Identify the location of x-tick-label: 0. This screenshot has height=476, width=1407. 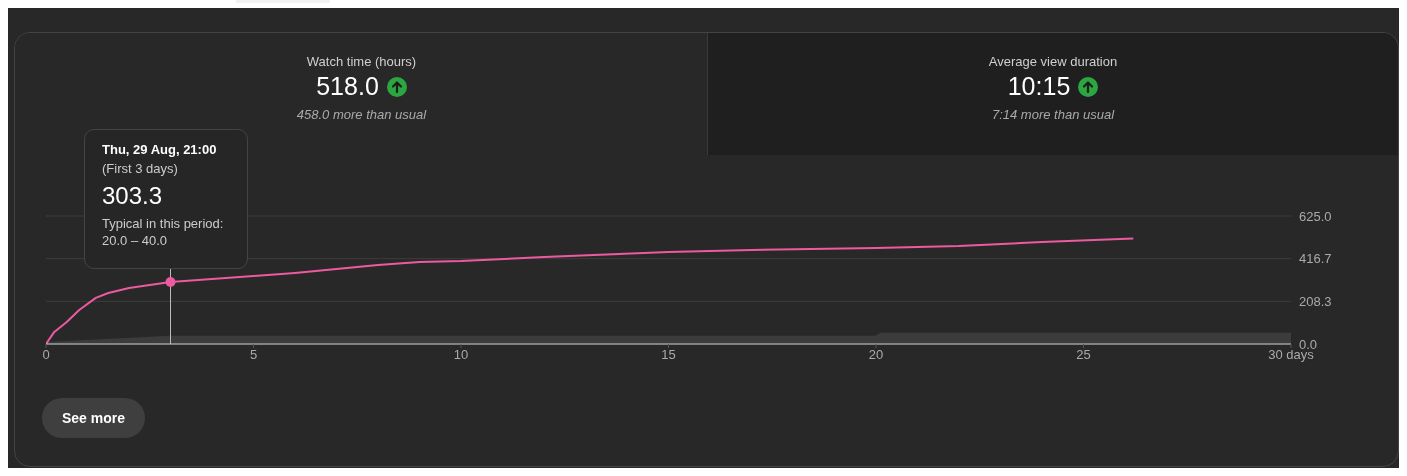
(46, 355).